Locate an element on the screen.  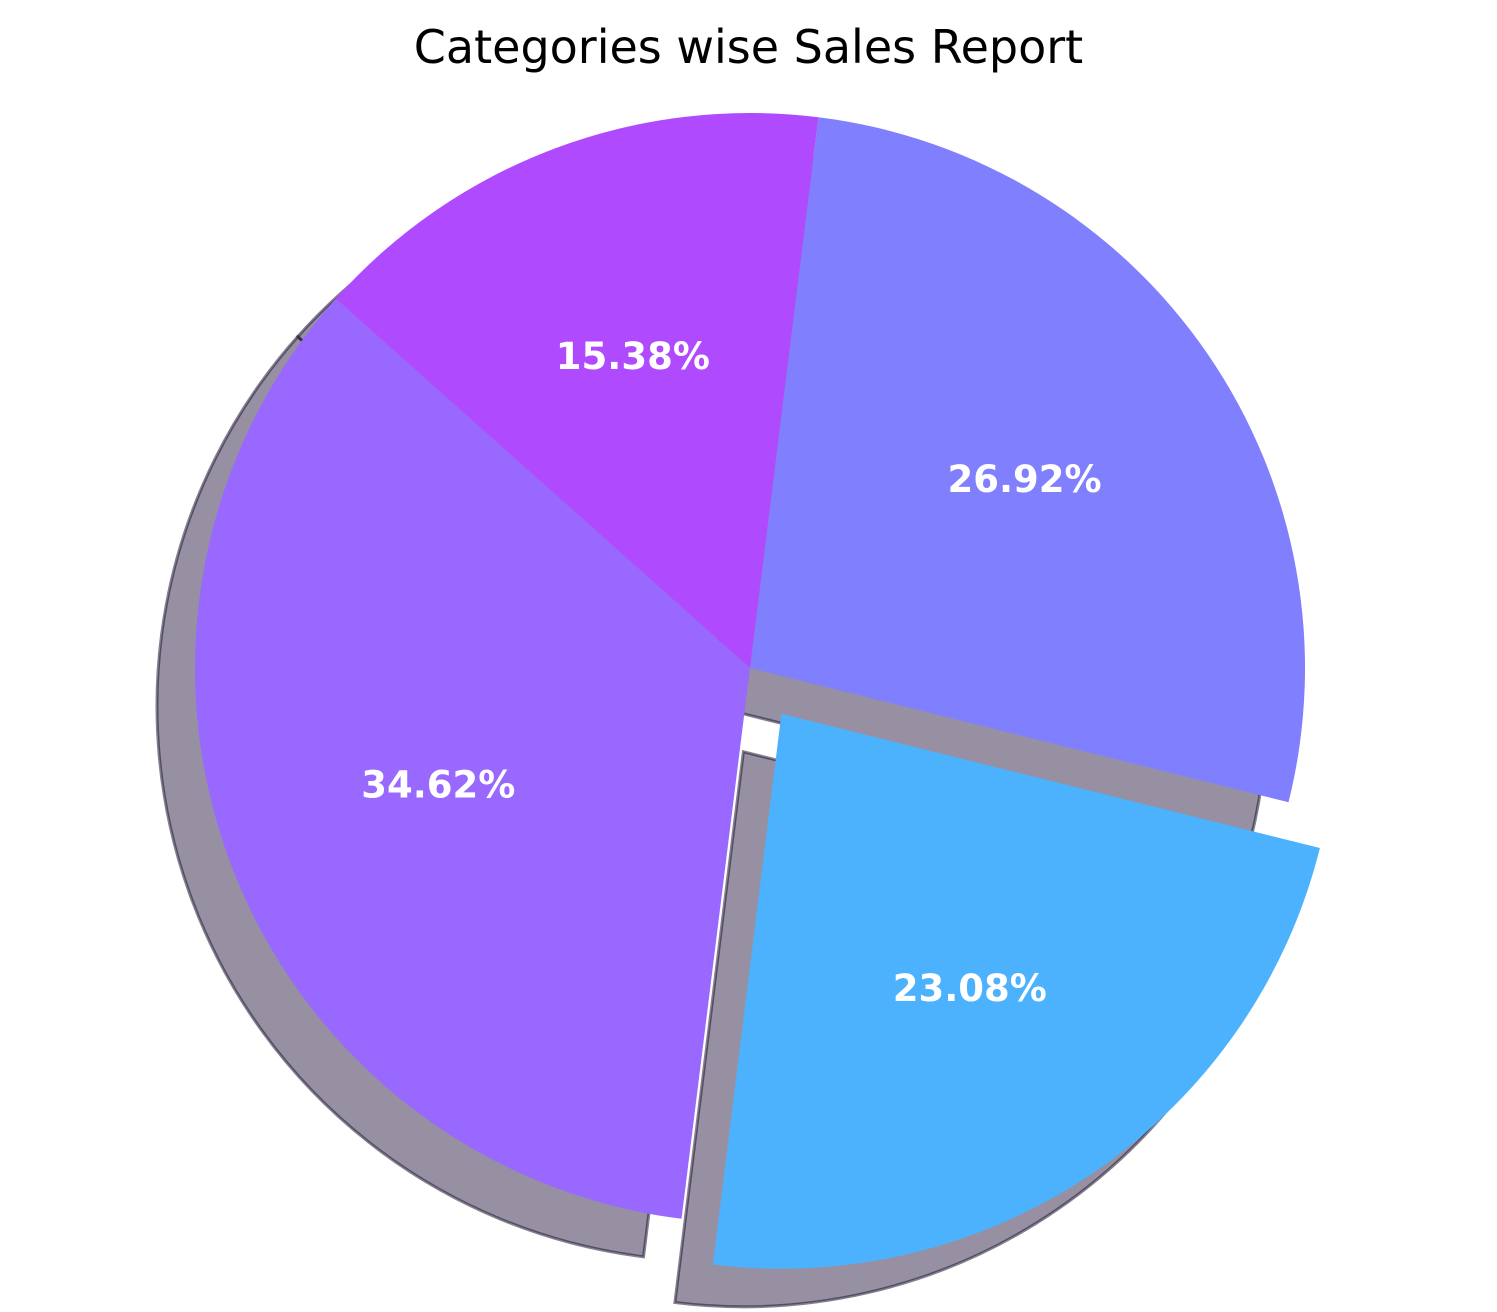
slice-percentage-label: 15.38% is located at coordinates (633, 356).